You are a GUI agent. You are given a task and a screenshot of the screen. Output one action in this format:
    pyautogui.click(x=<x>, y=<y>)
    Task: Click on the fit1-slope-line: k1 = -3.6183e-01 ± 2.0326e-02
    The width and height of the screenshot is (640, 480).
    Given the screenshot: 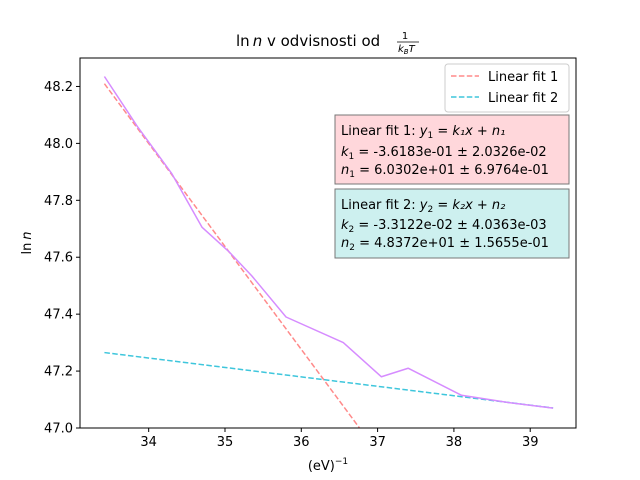 What is the action you would take?
    pyautogui.click(x=444, y=153)
    